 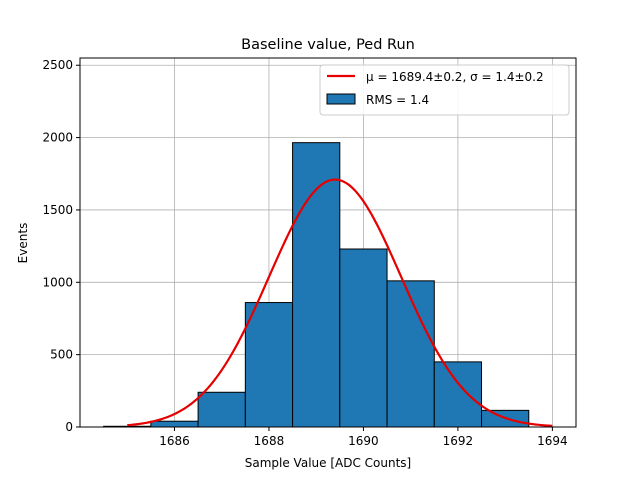 I want to click on chart-title: Baseline value, Ped Run, so click(x=328, y=45).